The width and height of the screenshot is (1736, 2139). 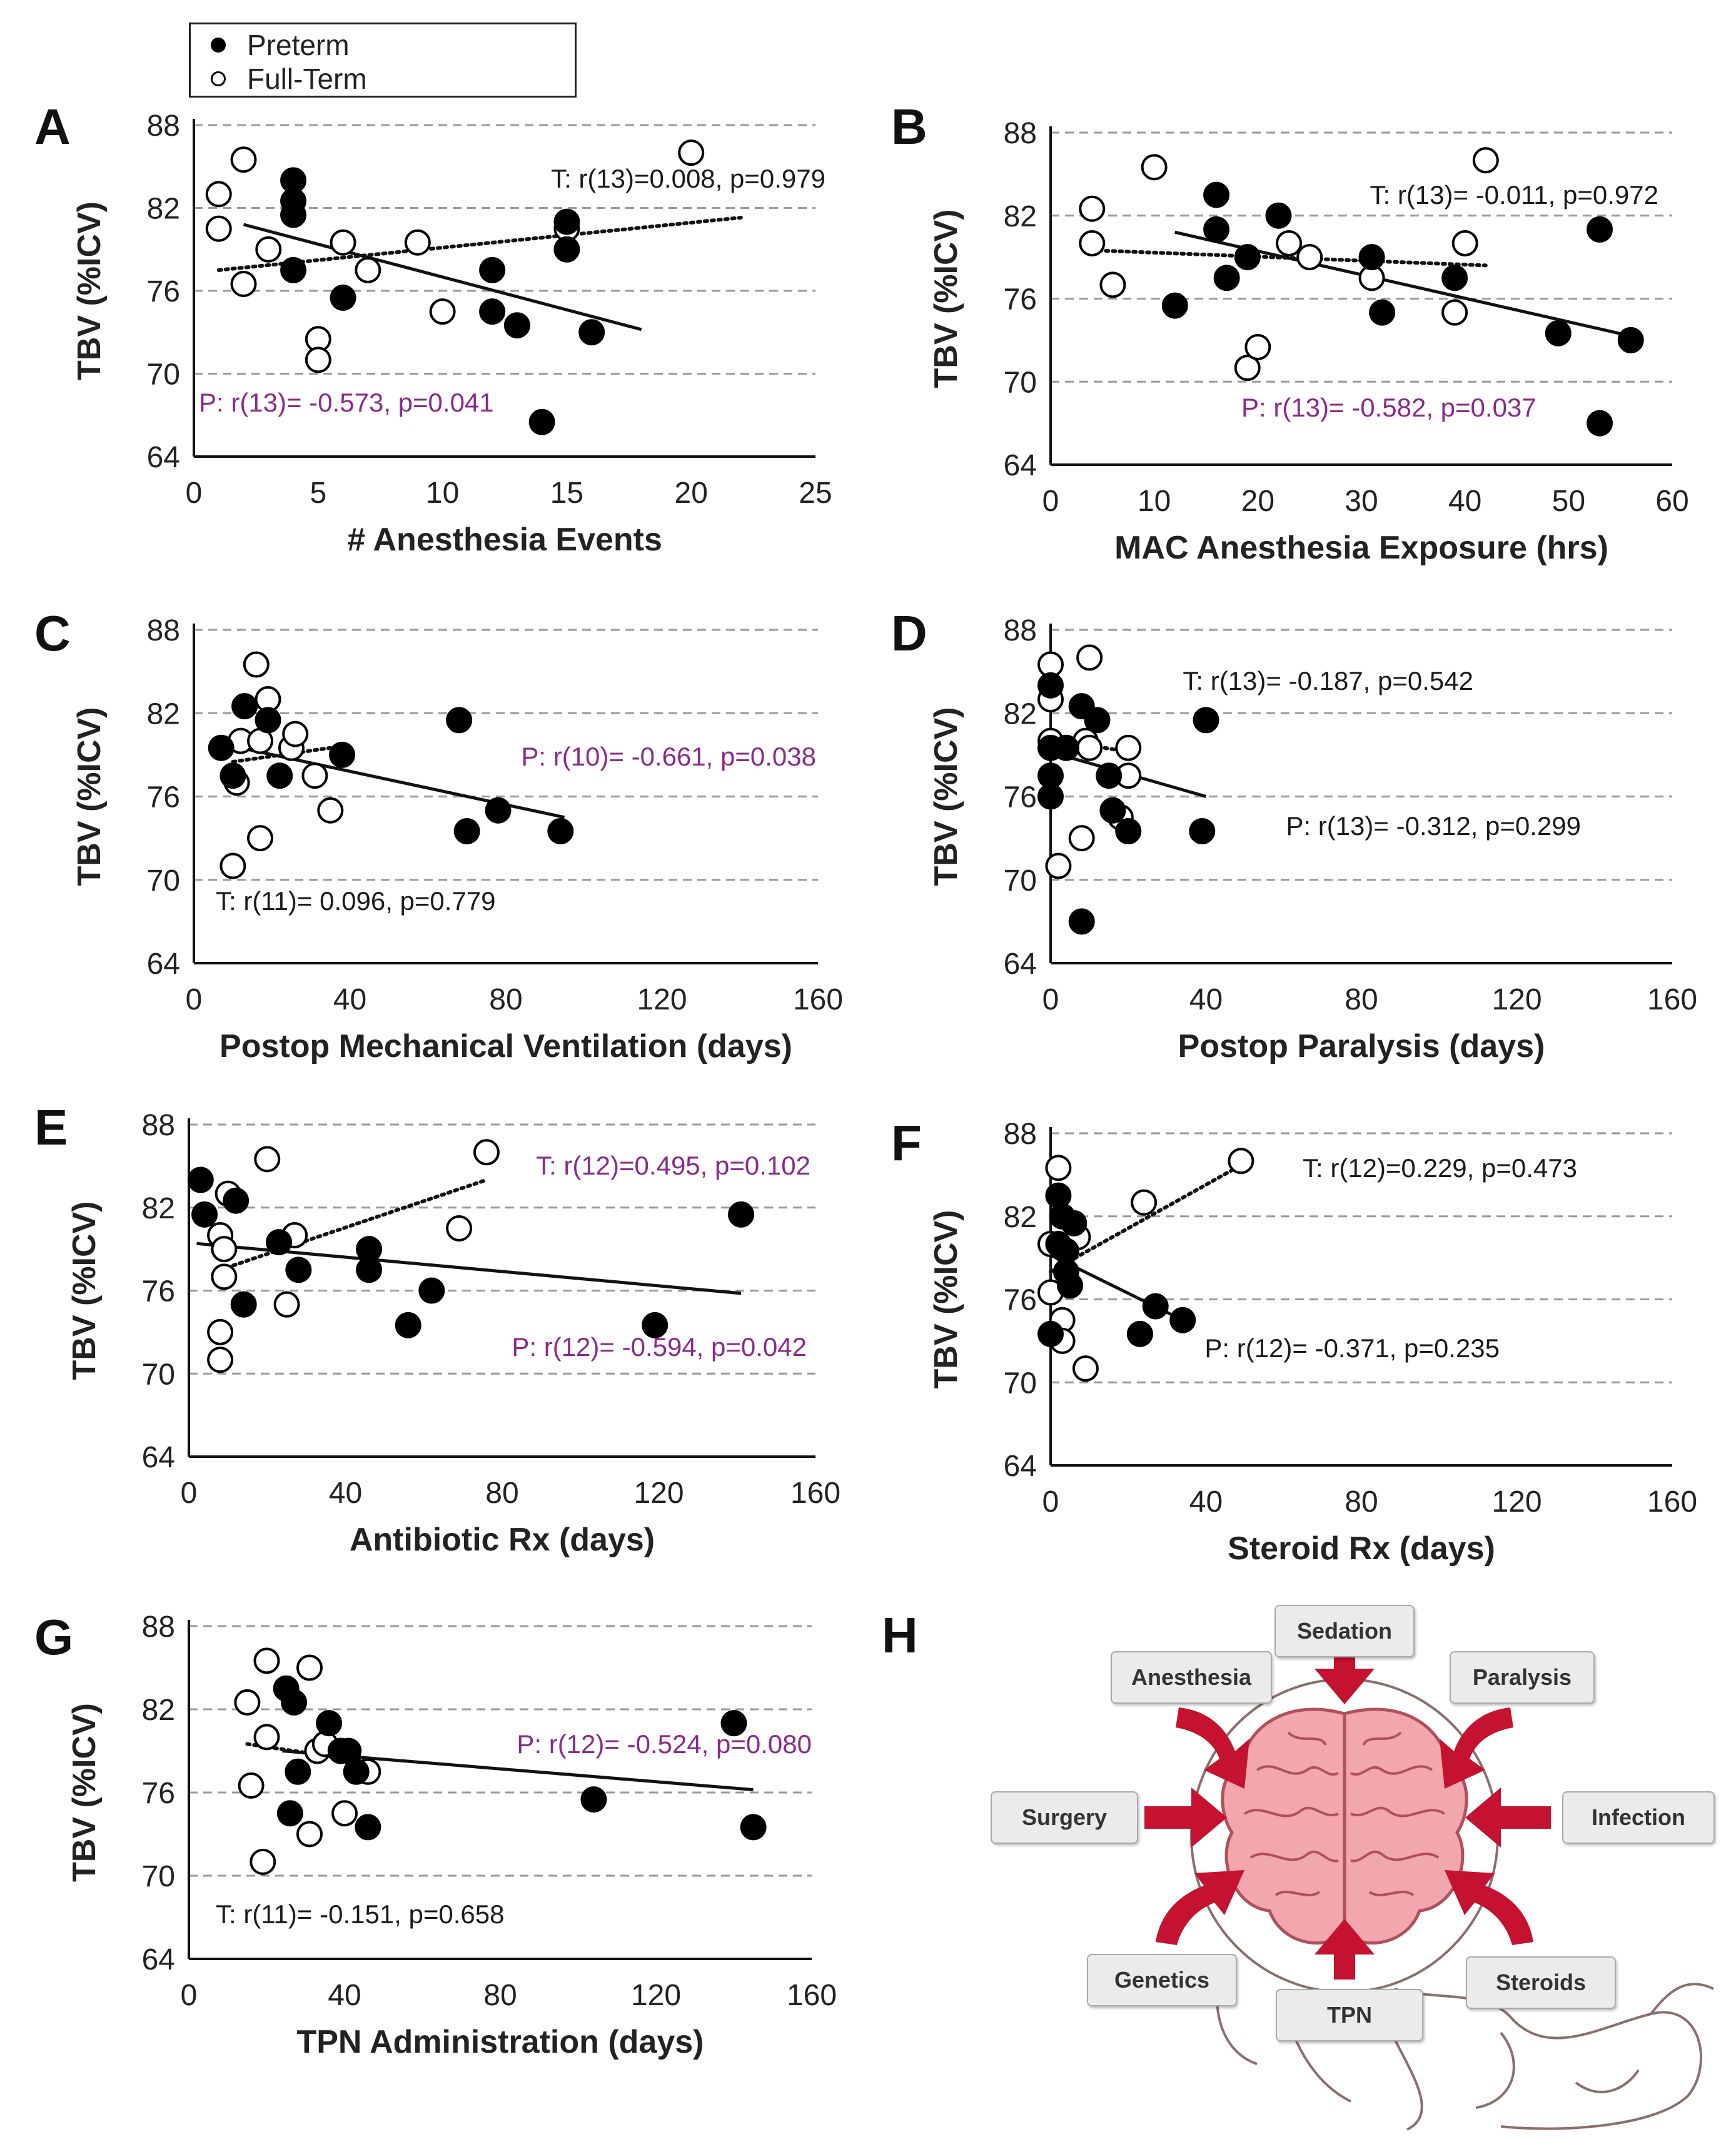 I want to click on x-tick-label-d-4: 160, so click(x=1672, y=999).